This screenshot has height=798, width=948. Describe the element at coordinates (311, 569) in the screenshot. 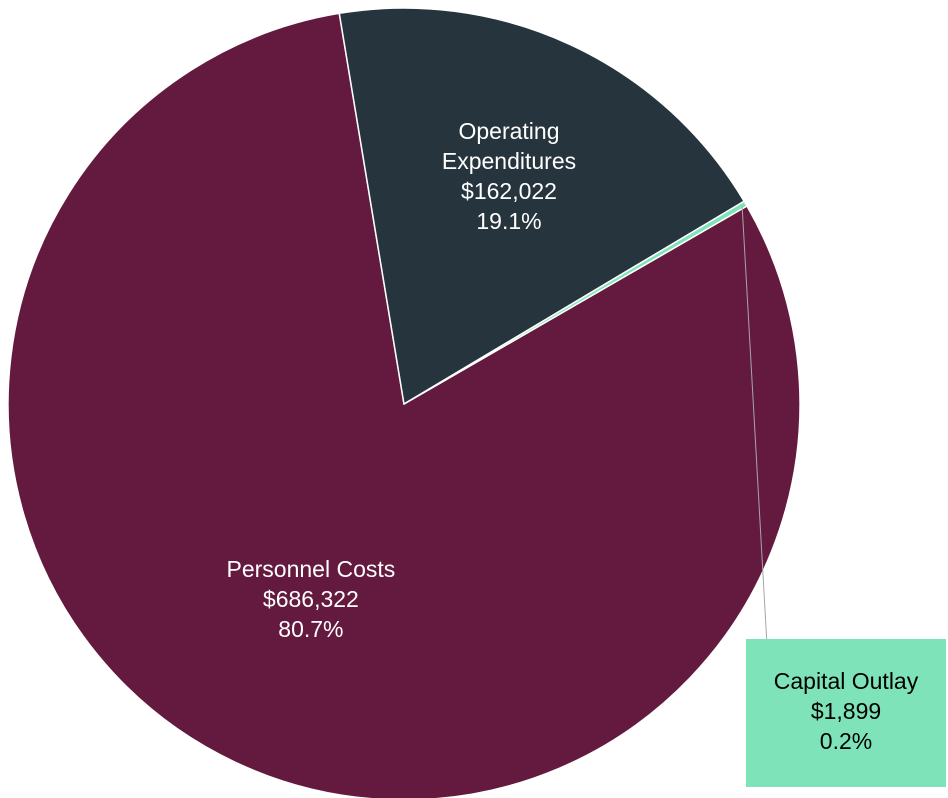

I see `slice-name-label: Personnel Costs` at that location.